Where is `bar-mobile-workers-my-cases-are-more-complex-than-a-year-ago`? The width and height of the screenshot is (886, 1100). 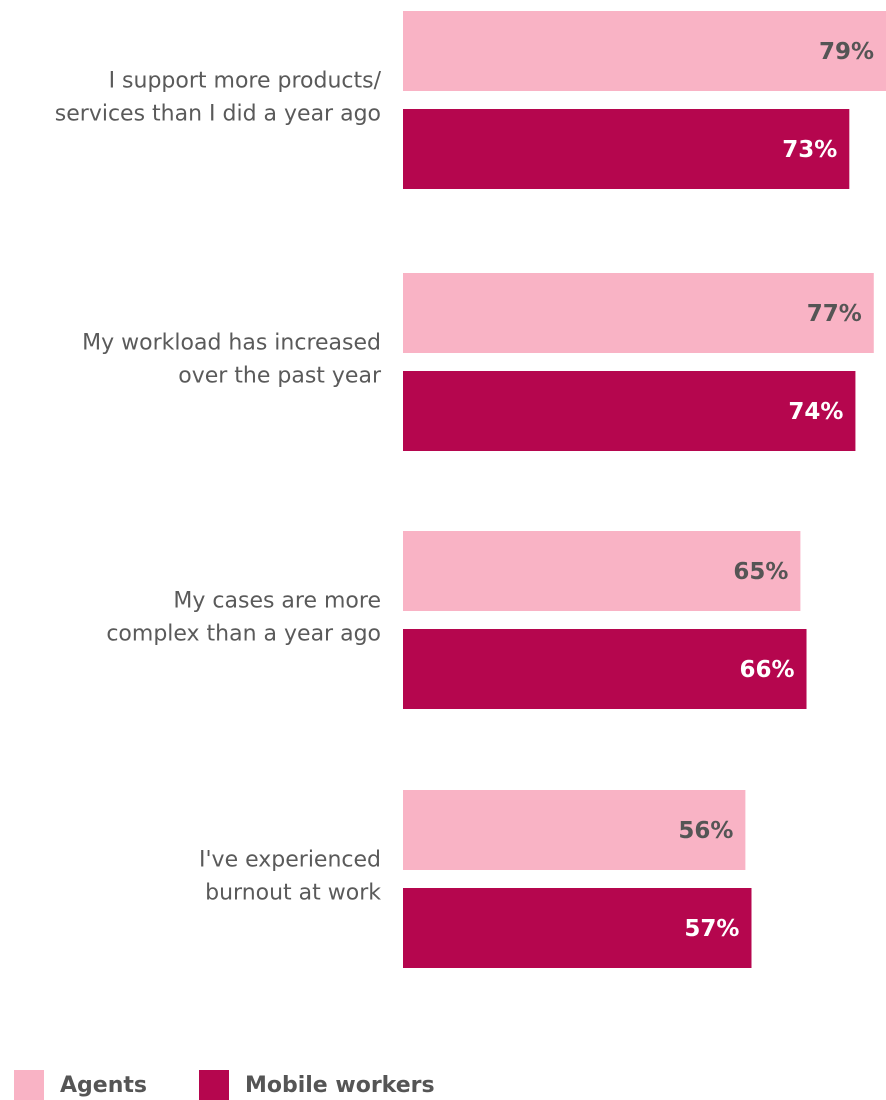 bar-mobile-workers-my-cases-are-more-complex-than-a-year-ago is located at coordinates (605, 669).